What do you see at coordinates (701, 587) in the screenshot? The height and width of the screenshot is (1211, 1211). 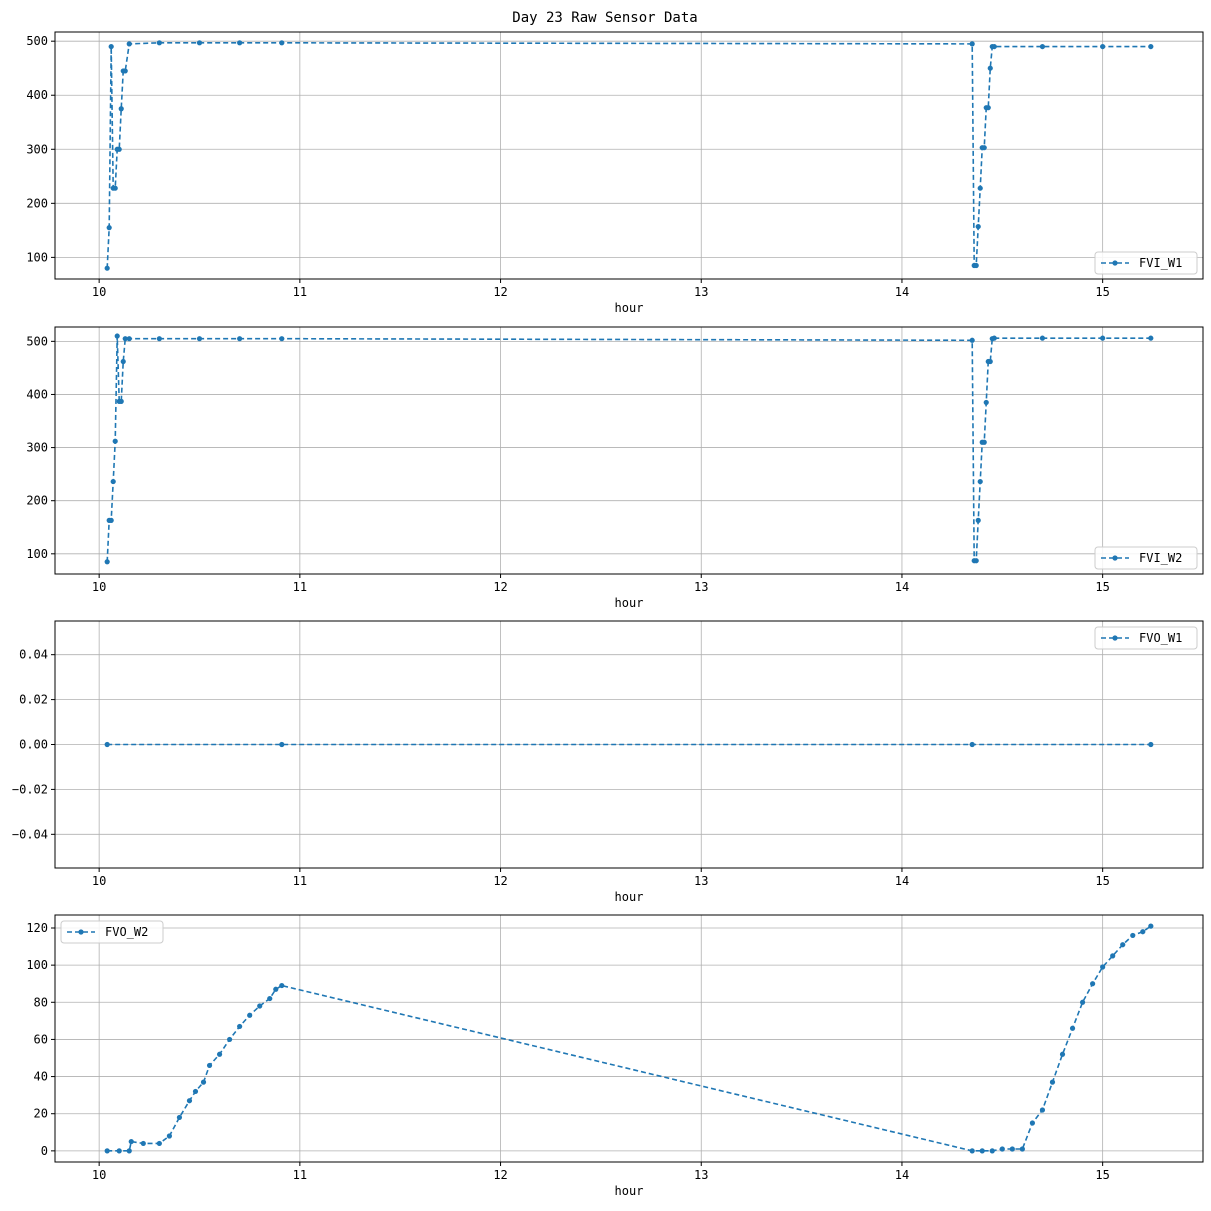 I see `x-tick-label: 13` at bounding box center [701, 587].